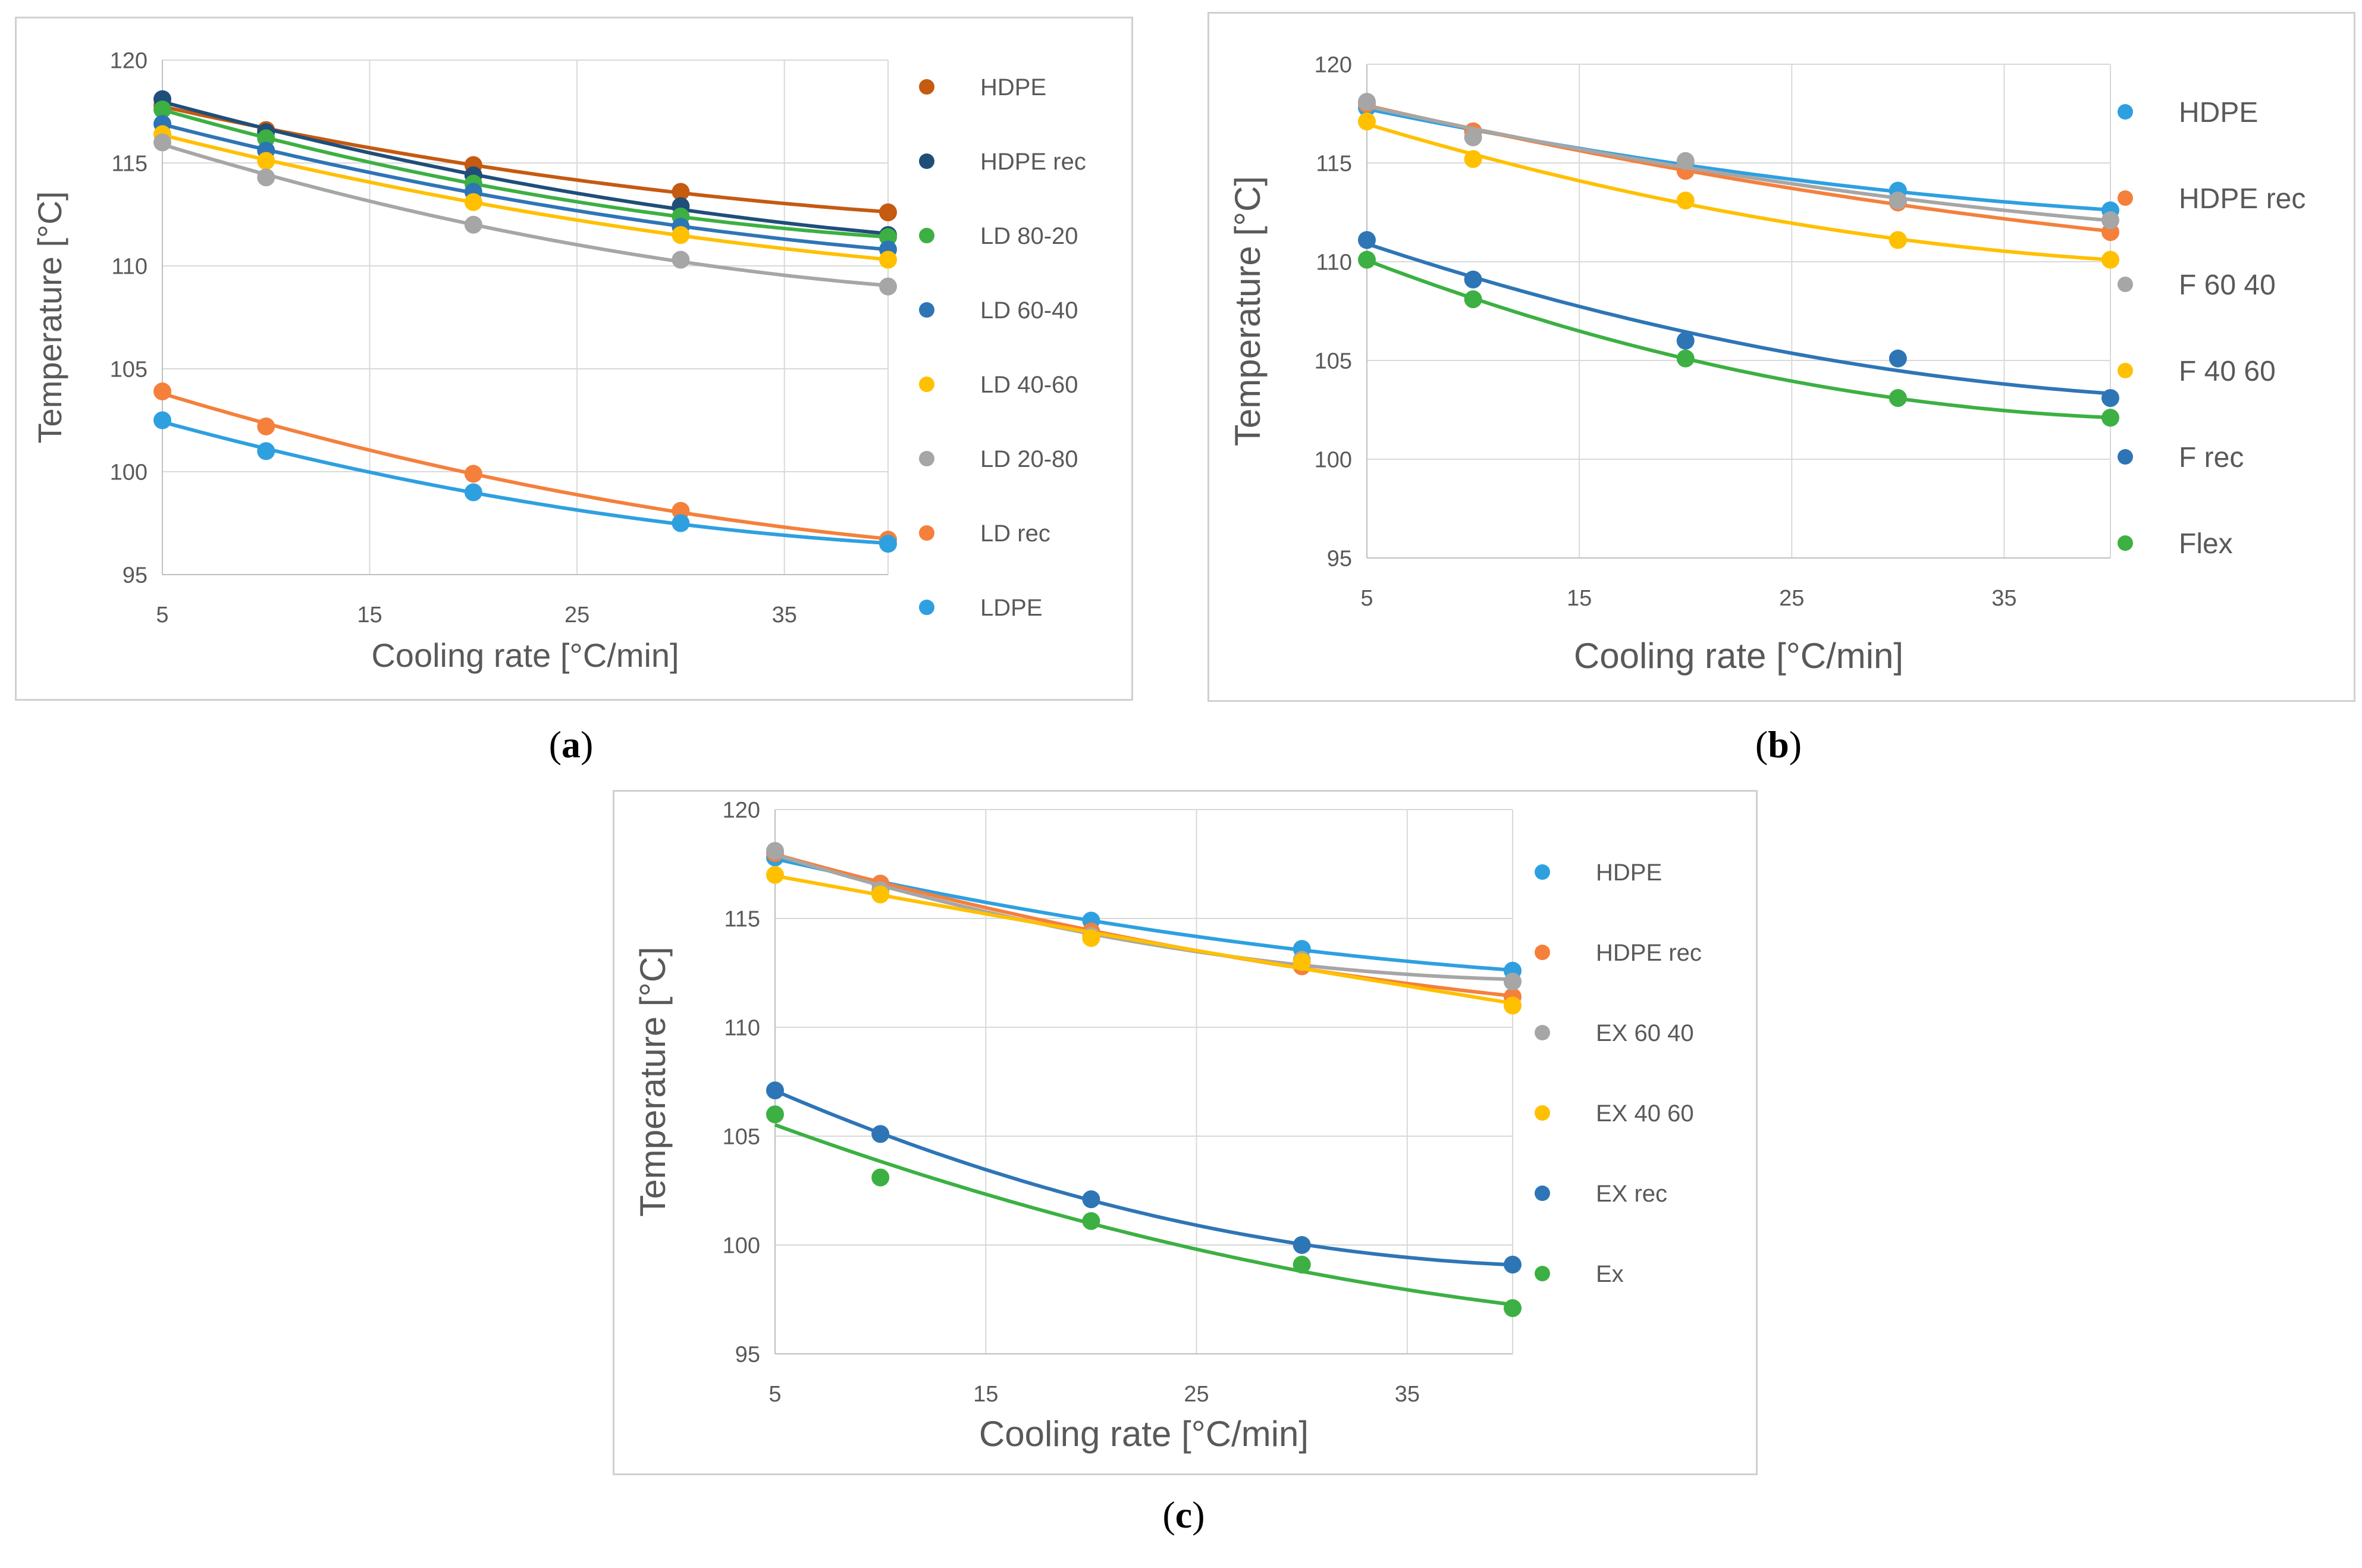  Describe the element at coordinates (1184, 1515) in the screenshot. I see `caption-c-letter: c` at that location.